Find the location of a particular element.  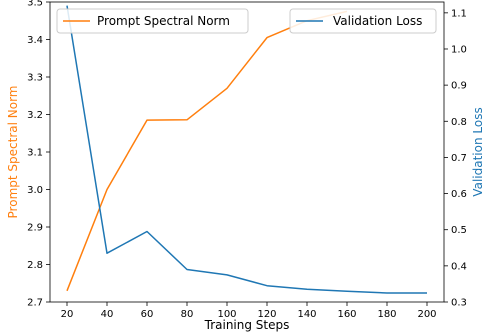

x-axis-ticks: 20 40 60 80 100 120 140 160 180 200 is located at coordinates (249, 311).